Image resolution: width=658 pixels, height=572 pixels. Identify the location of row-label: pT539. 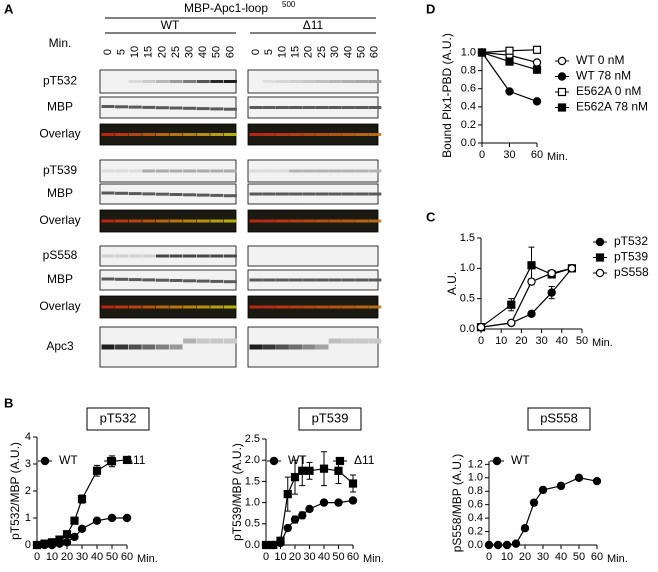
(60, 170).